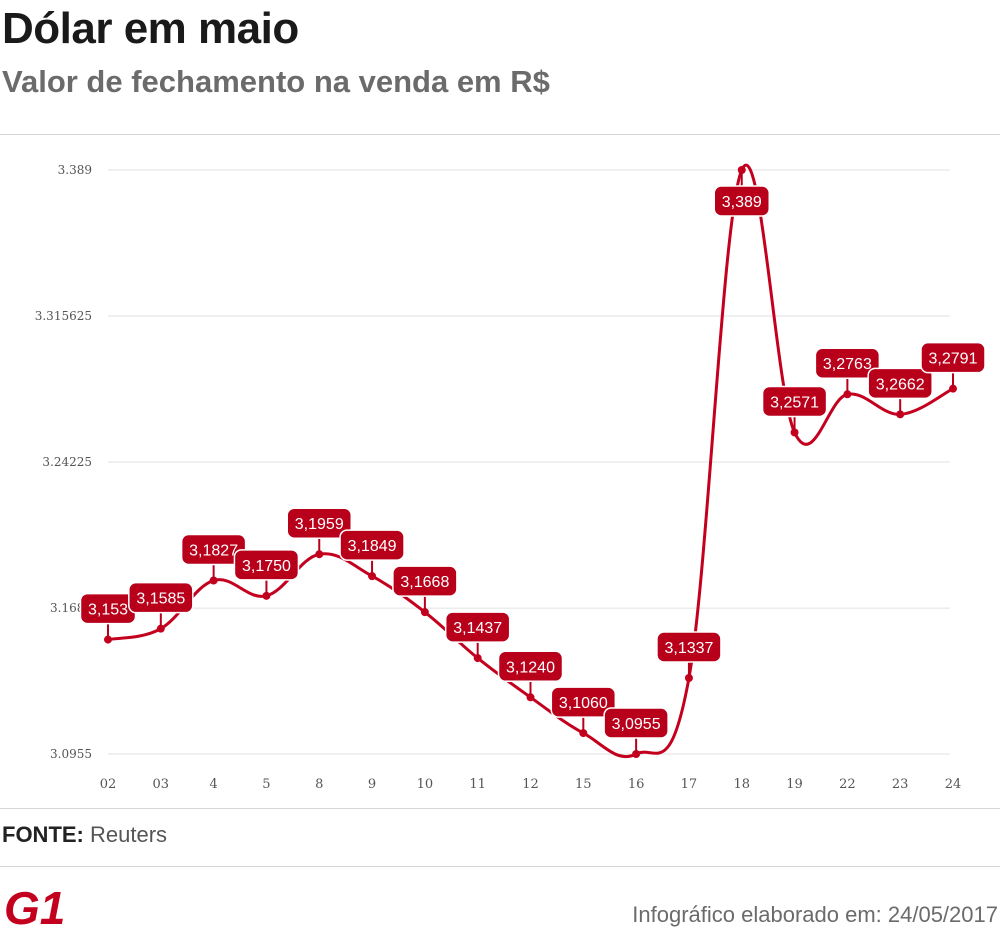 The width and height of the screenshot is (1000, 933). I want to click on x-axis-ticks: 02 03 4 5 8 9 10 11 12 15 16 17 18 19 22 23 24, so click(531, 784).